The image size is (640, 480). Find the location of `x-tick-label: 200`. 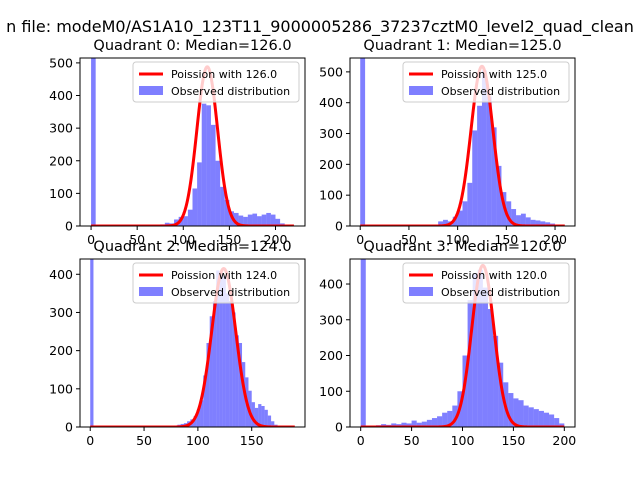

x-tick-label: 200 is located at coordinates (555, 239).